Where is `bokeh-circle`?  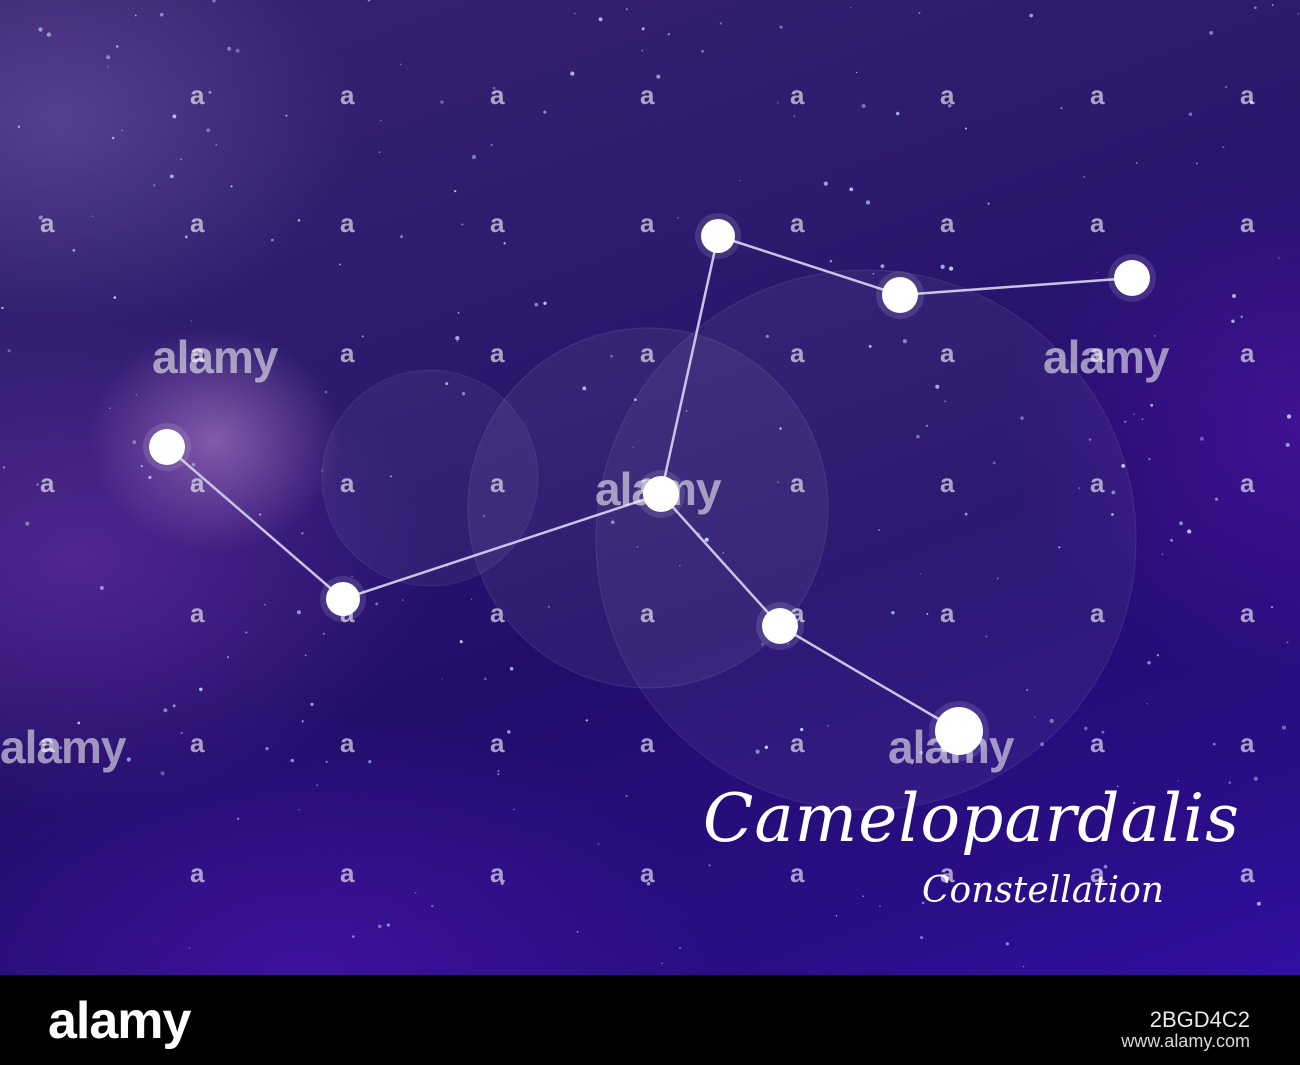
bokeh-circle is located at coordinates (430, 478).